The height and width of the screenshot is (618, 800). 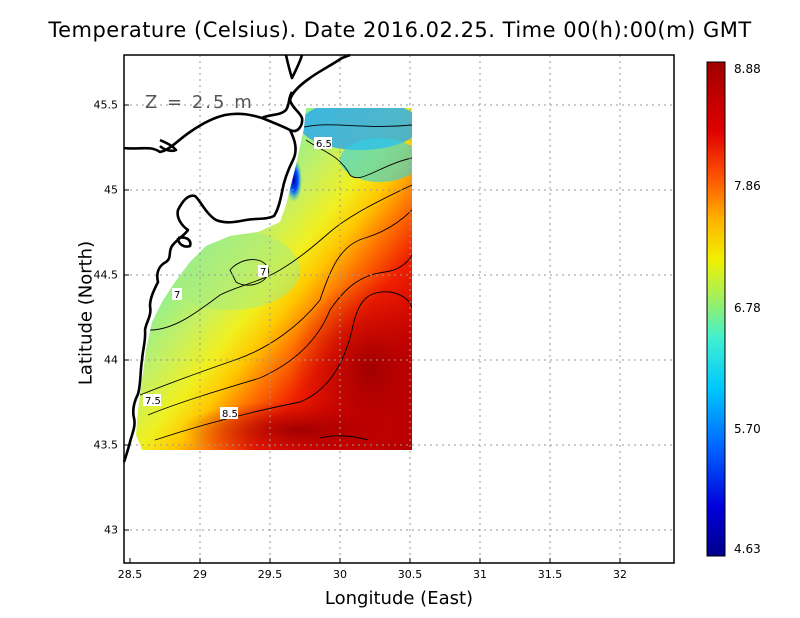 I want to click on contour-label-6-5: 6.5, so click(x=324, y=144).